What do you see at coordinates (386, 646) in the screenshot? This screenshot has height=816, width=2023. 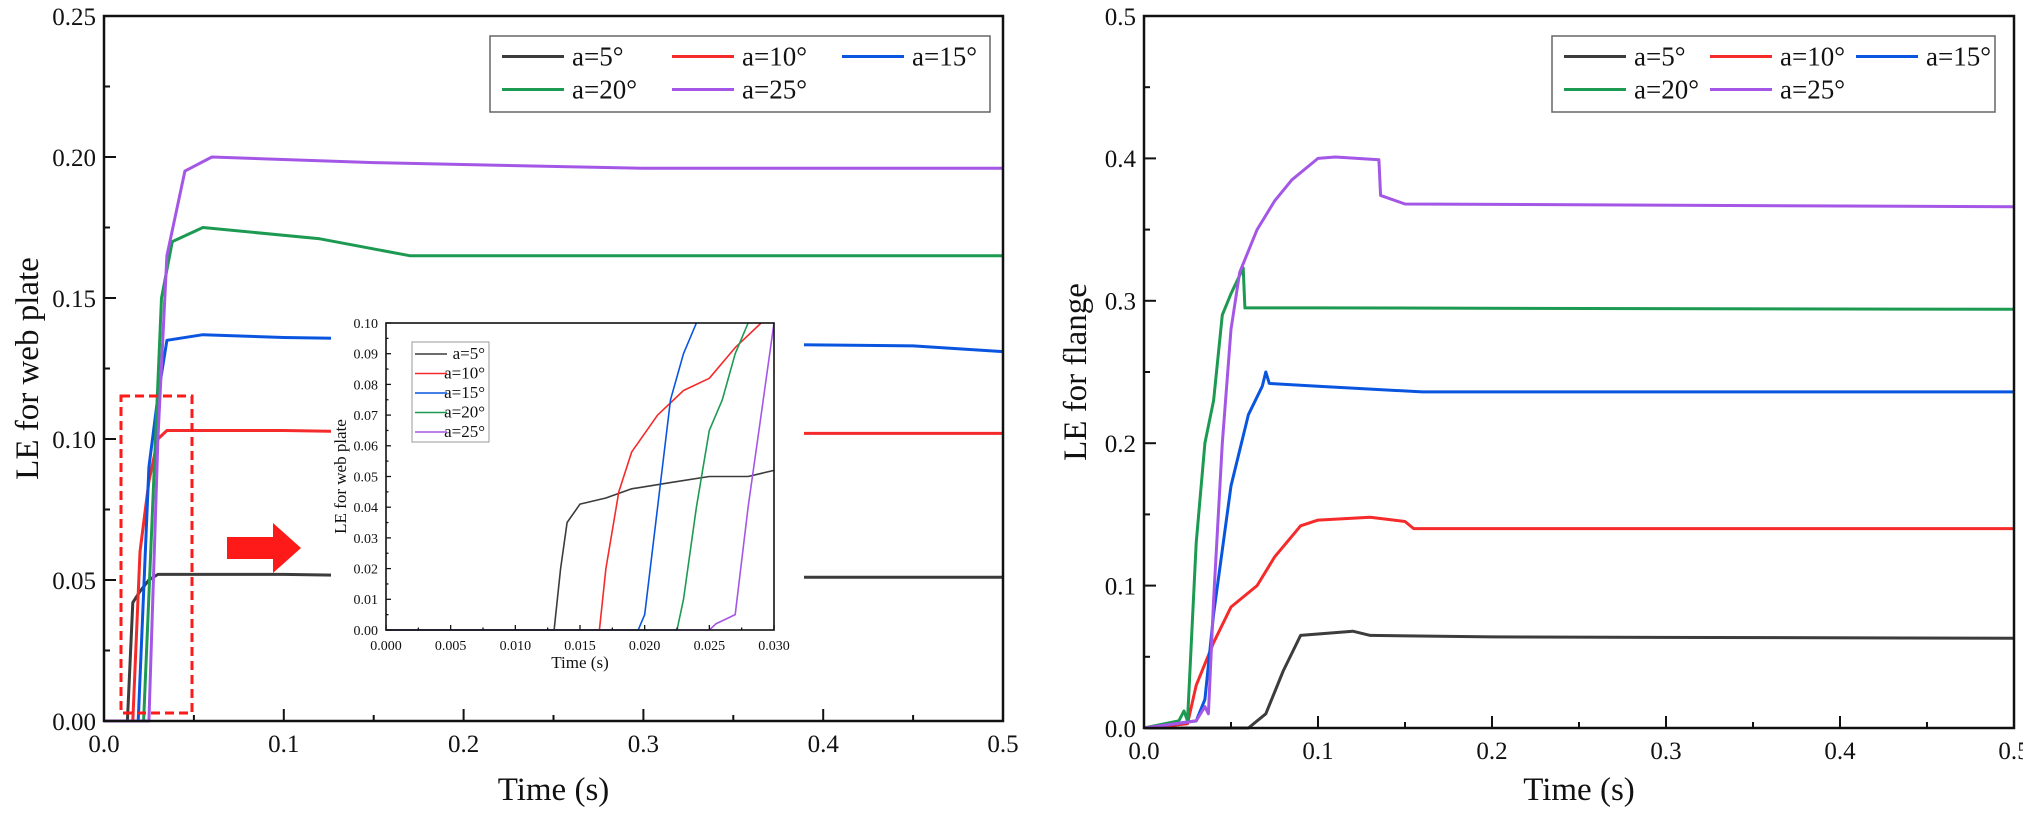 I see `inset-x-tick-label: 0.000` at bounding box center [386, 646].